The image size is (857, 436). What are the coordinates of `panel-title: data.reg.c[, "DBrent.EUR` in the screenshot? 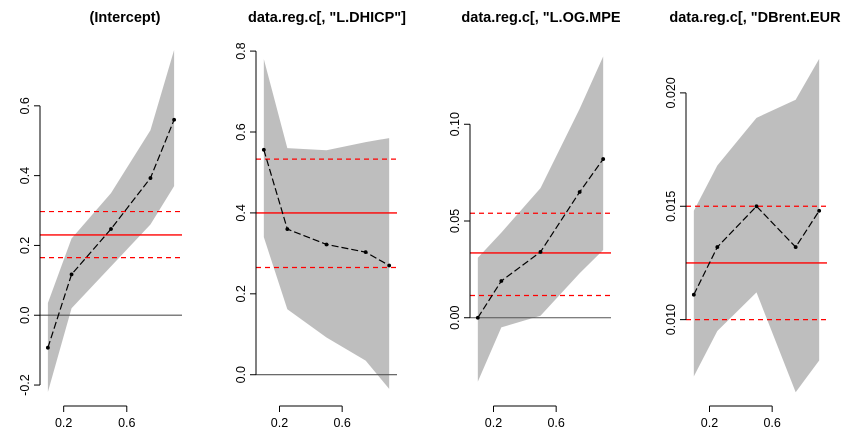 It's located at (755, 18).